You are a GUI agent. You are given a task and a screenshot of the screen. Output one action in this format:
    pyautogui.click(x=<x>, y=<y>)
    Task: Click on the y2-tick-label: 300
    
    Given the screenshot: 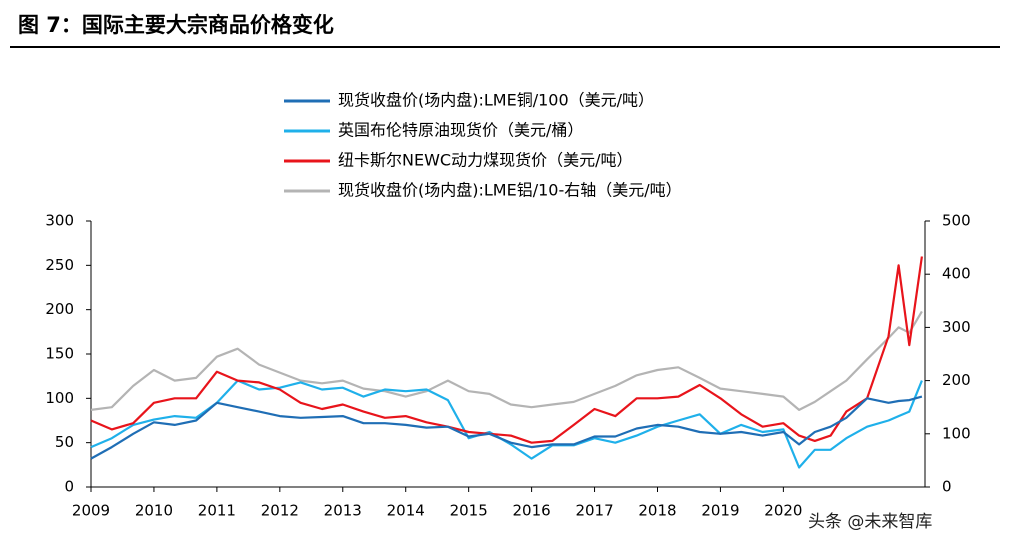 What is the action you would take?
    pyautogui.click(x=956, y=327)
    